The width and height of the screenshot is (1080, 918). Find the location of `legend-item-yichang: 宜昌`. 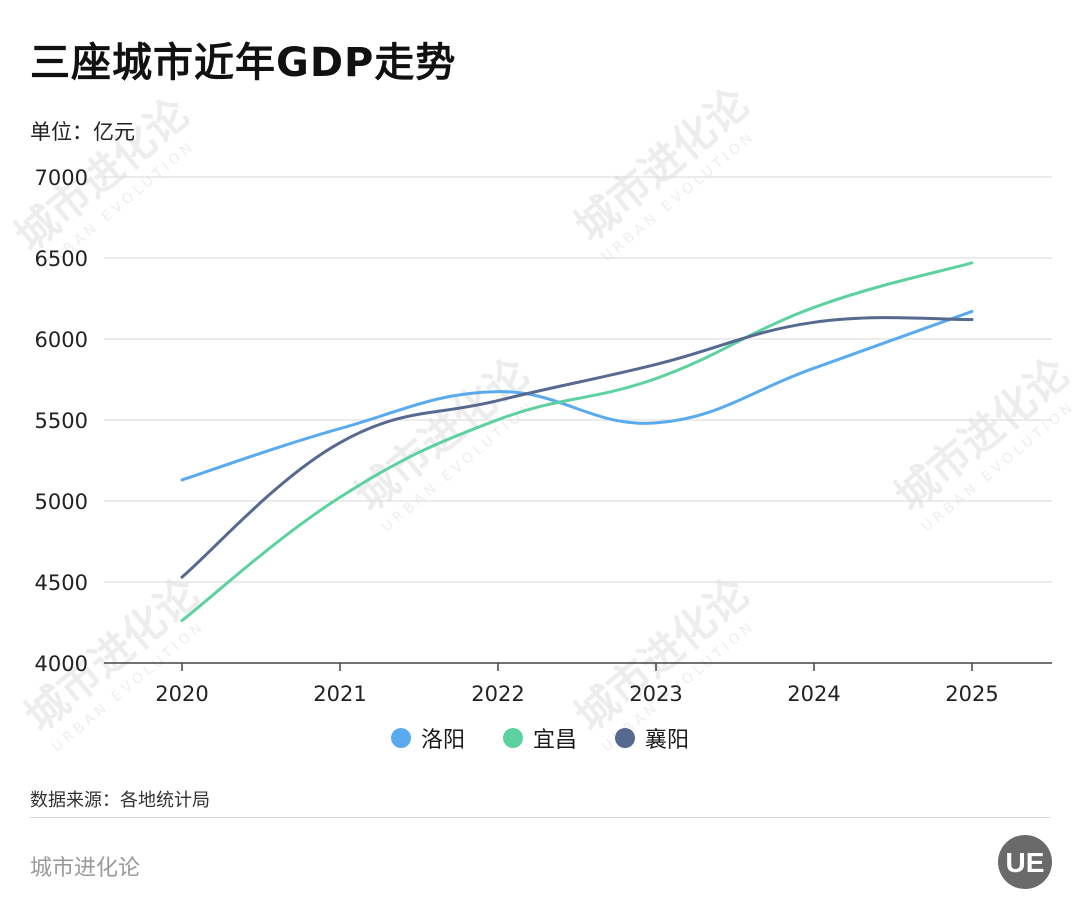

legend-item-yichang: 宜昌 is located at coordinates (539, 738).